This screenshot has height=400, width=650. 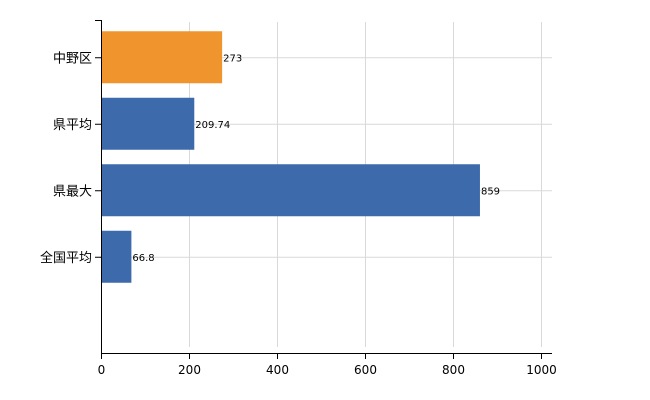 I want to click on x-tick-label: 600, so click(x=365, y=370).